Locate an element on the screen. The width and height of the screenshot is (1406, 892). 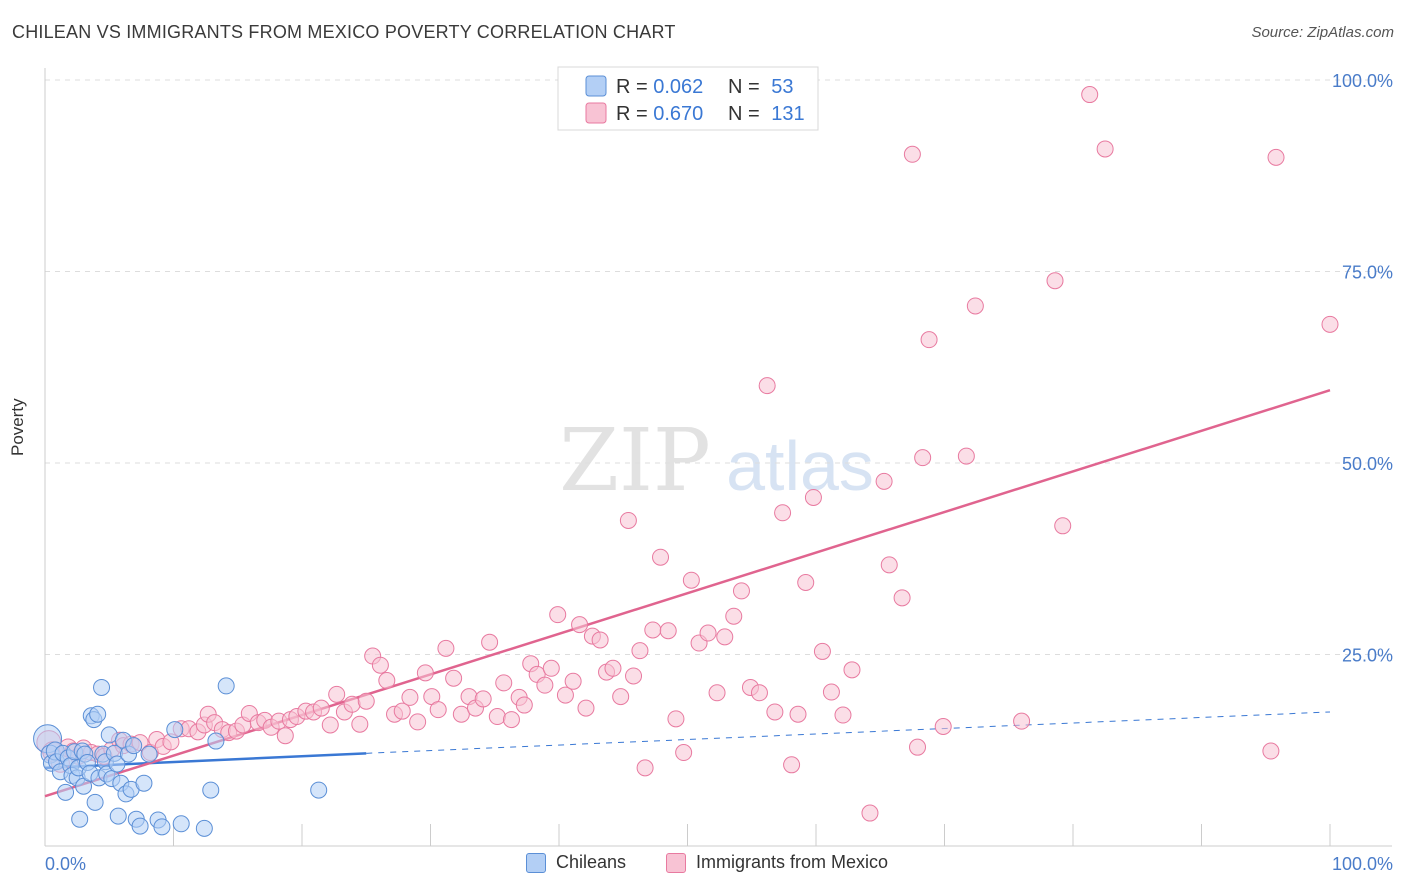
legend-item-mexico: Immigrants from Mexico is located at coordinates (777, 862).